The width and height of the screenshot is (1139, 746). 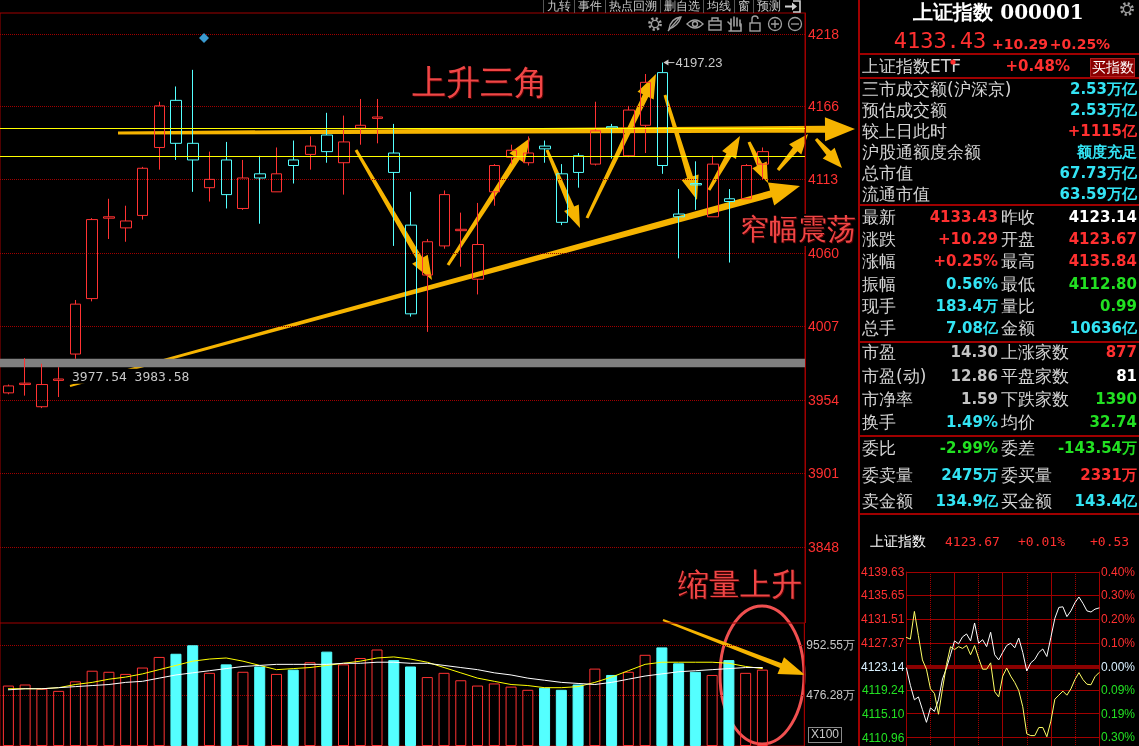 I want to click on y-tick-label: 4110.96, so click(x=883, y=737).